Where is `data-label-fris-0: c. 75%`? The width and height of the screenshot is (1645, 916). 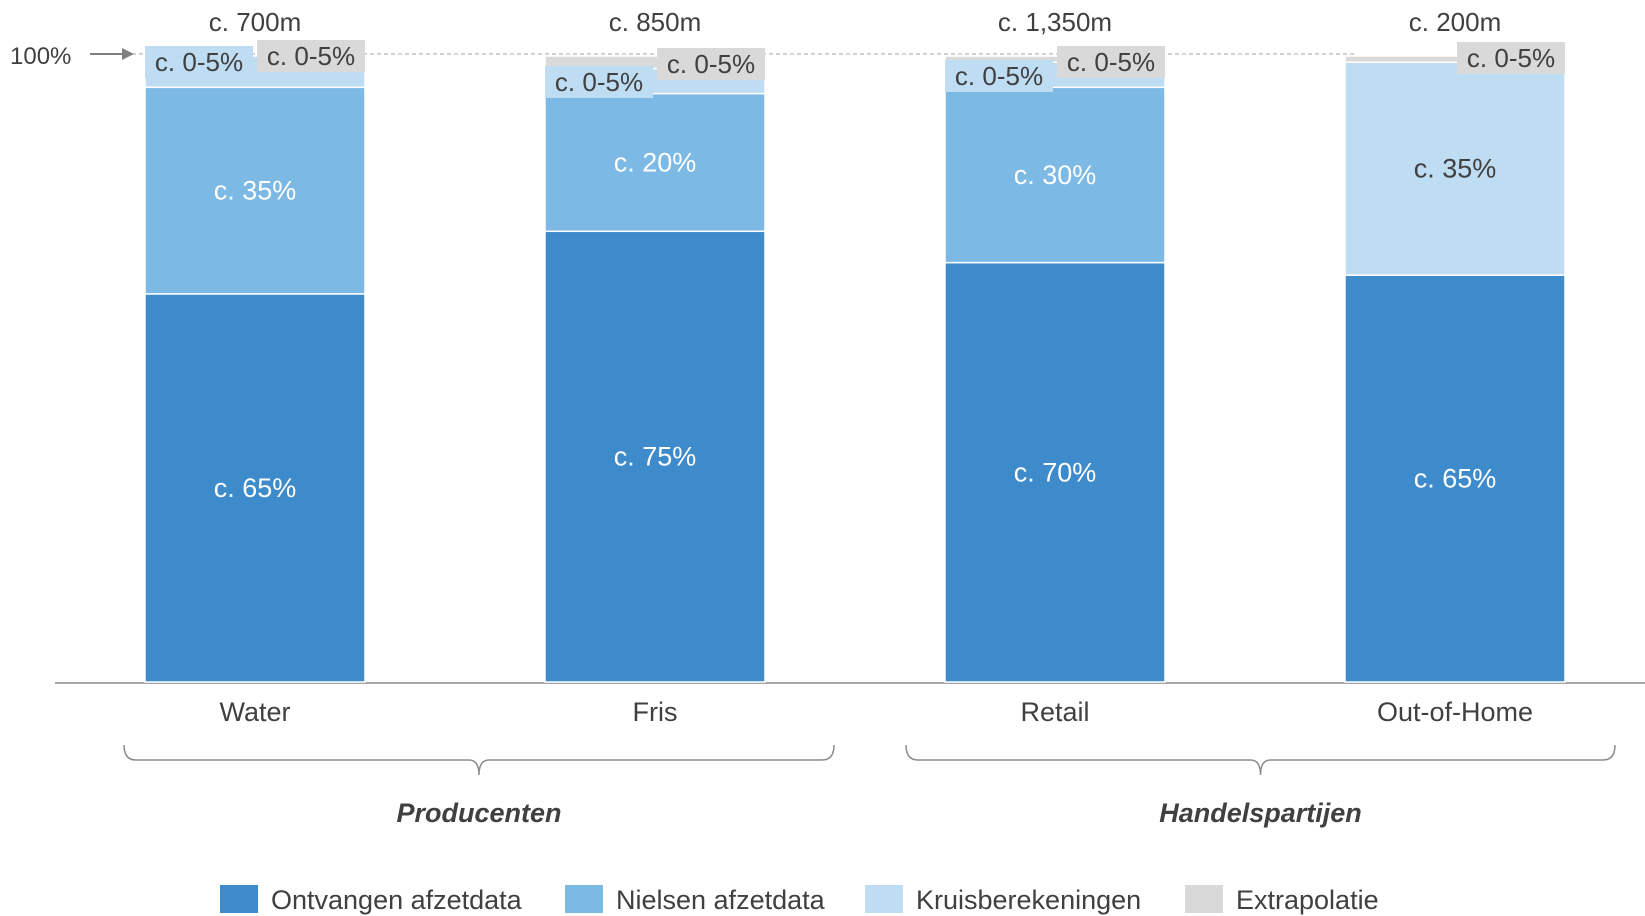 data-label-fris-0: c. 75% is located at coordinates (655, 457).